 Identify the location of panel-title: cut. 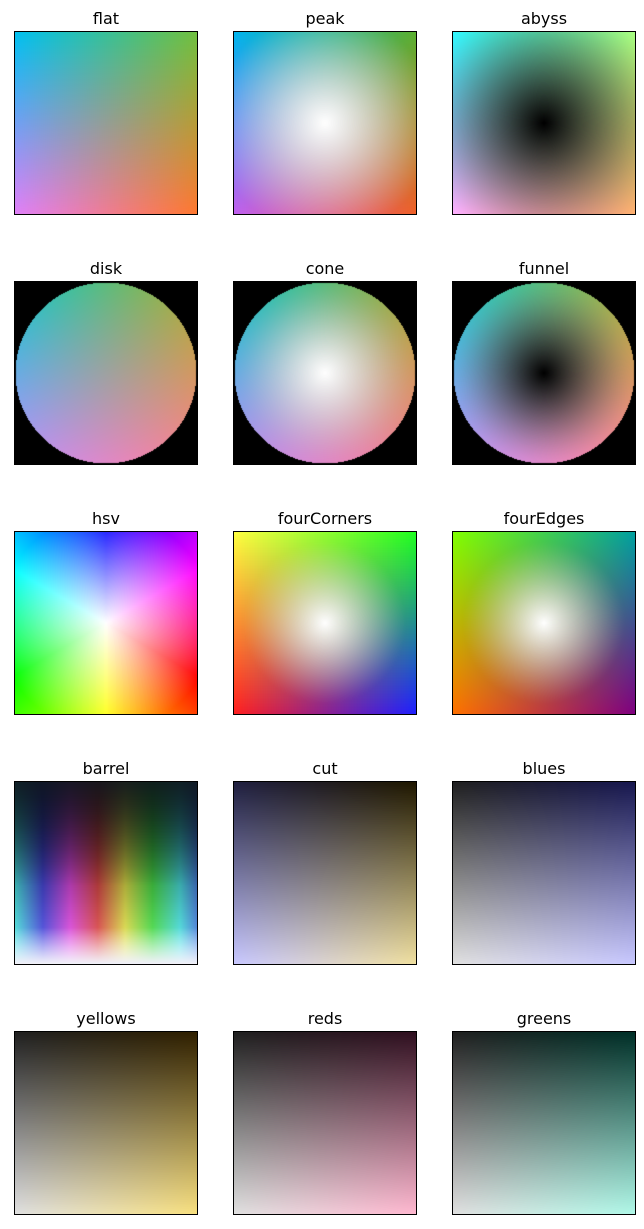
(325, 768).